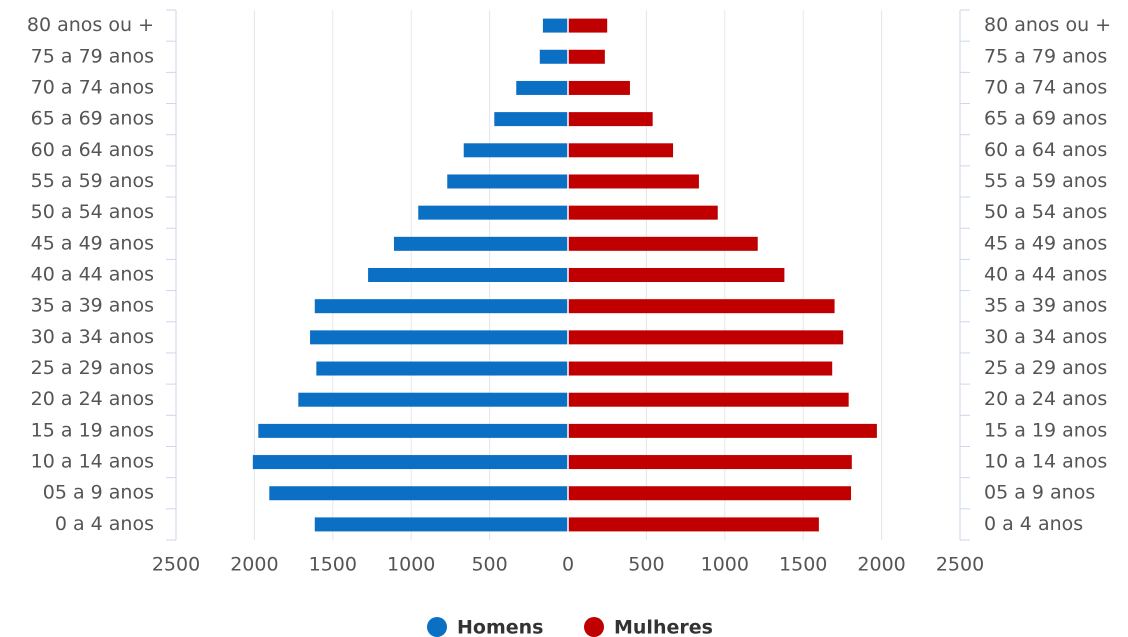 The height and width of the screenshot is (637, 1128). Describe the element at coordinates (500, 627) in the screenshot. I see `legend-label: Homens` at that location.